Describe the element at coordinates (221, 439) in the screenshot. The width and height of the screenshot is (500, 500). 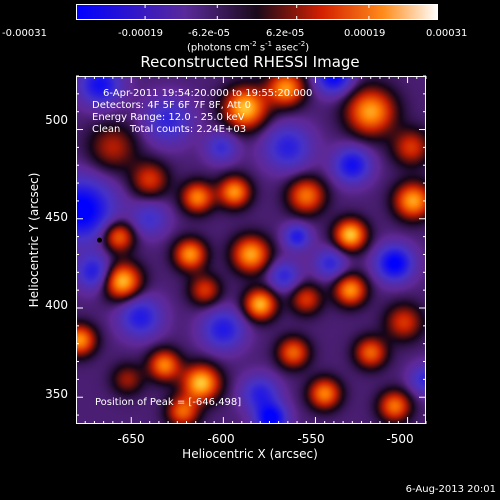
I see `x-tick-label: -600` at that location.